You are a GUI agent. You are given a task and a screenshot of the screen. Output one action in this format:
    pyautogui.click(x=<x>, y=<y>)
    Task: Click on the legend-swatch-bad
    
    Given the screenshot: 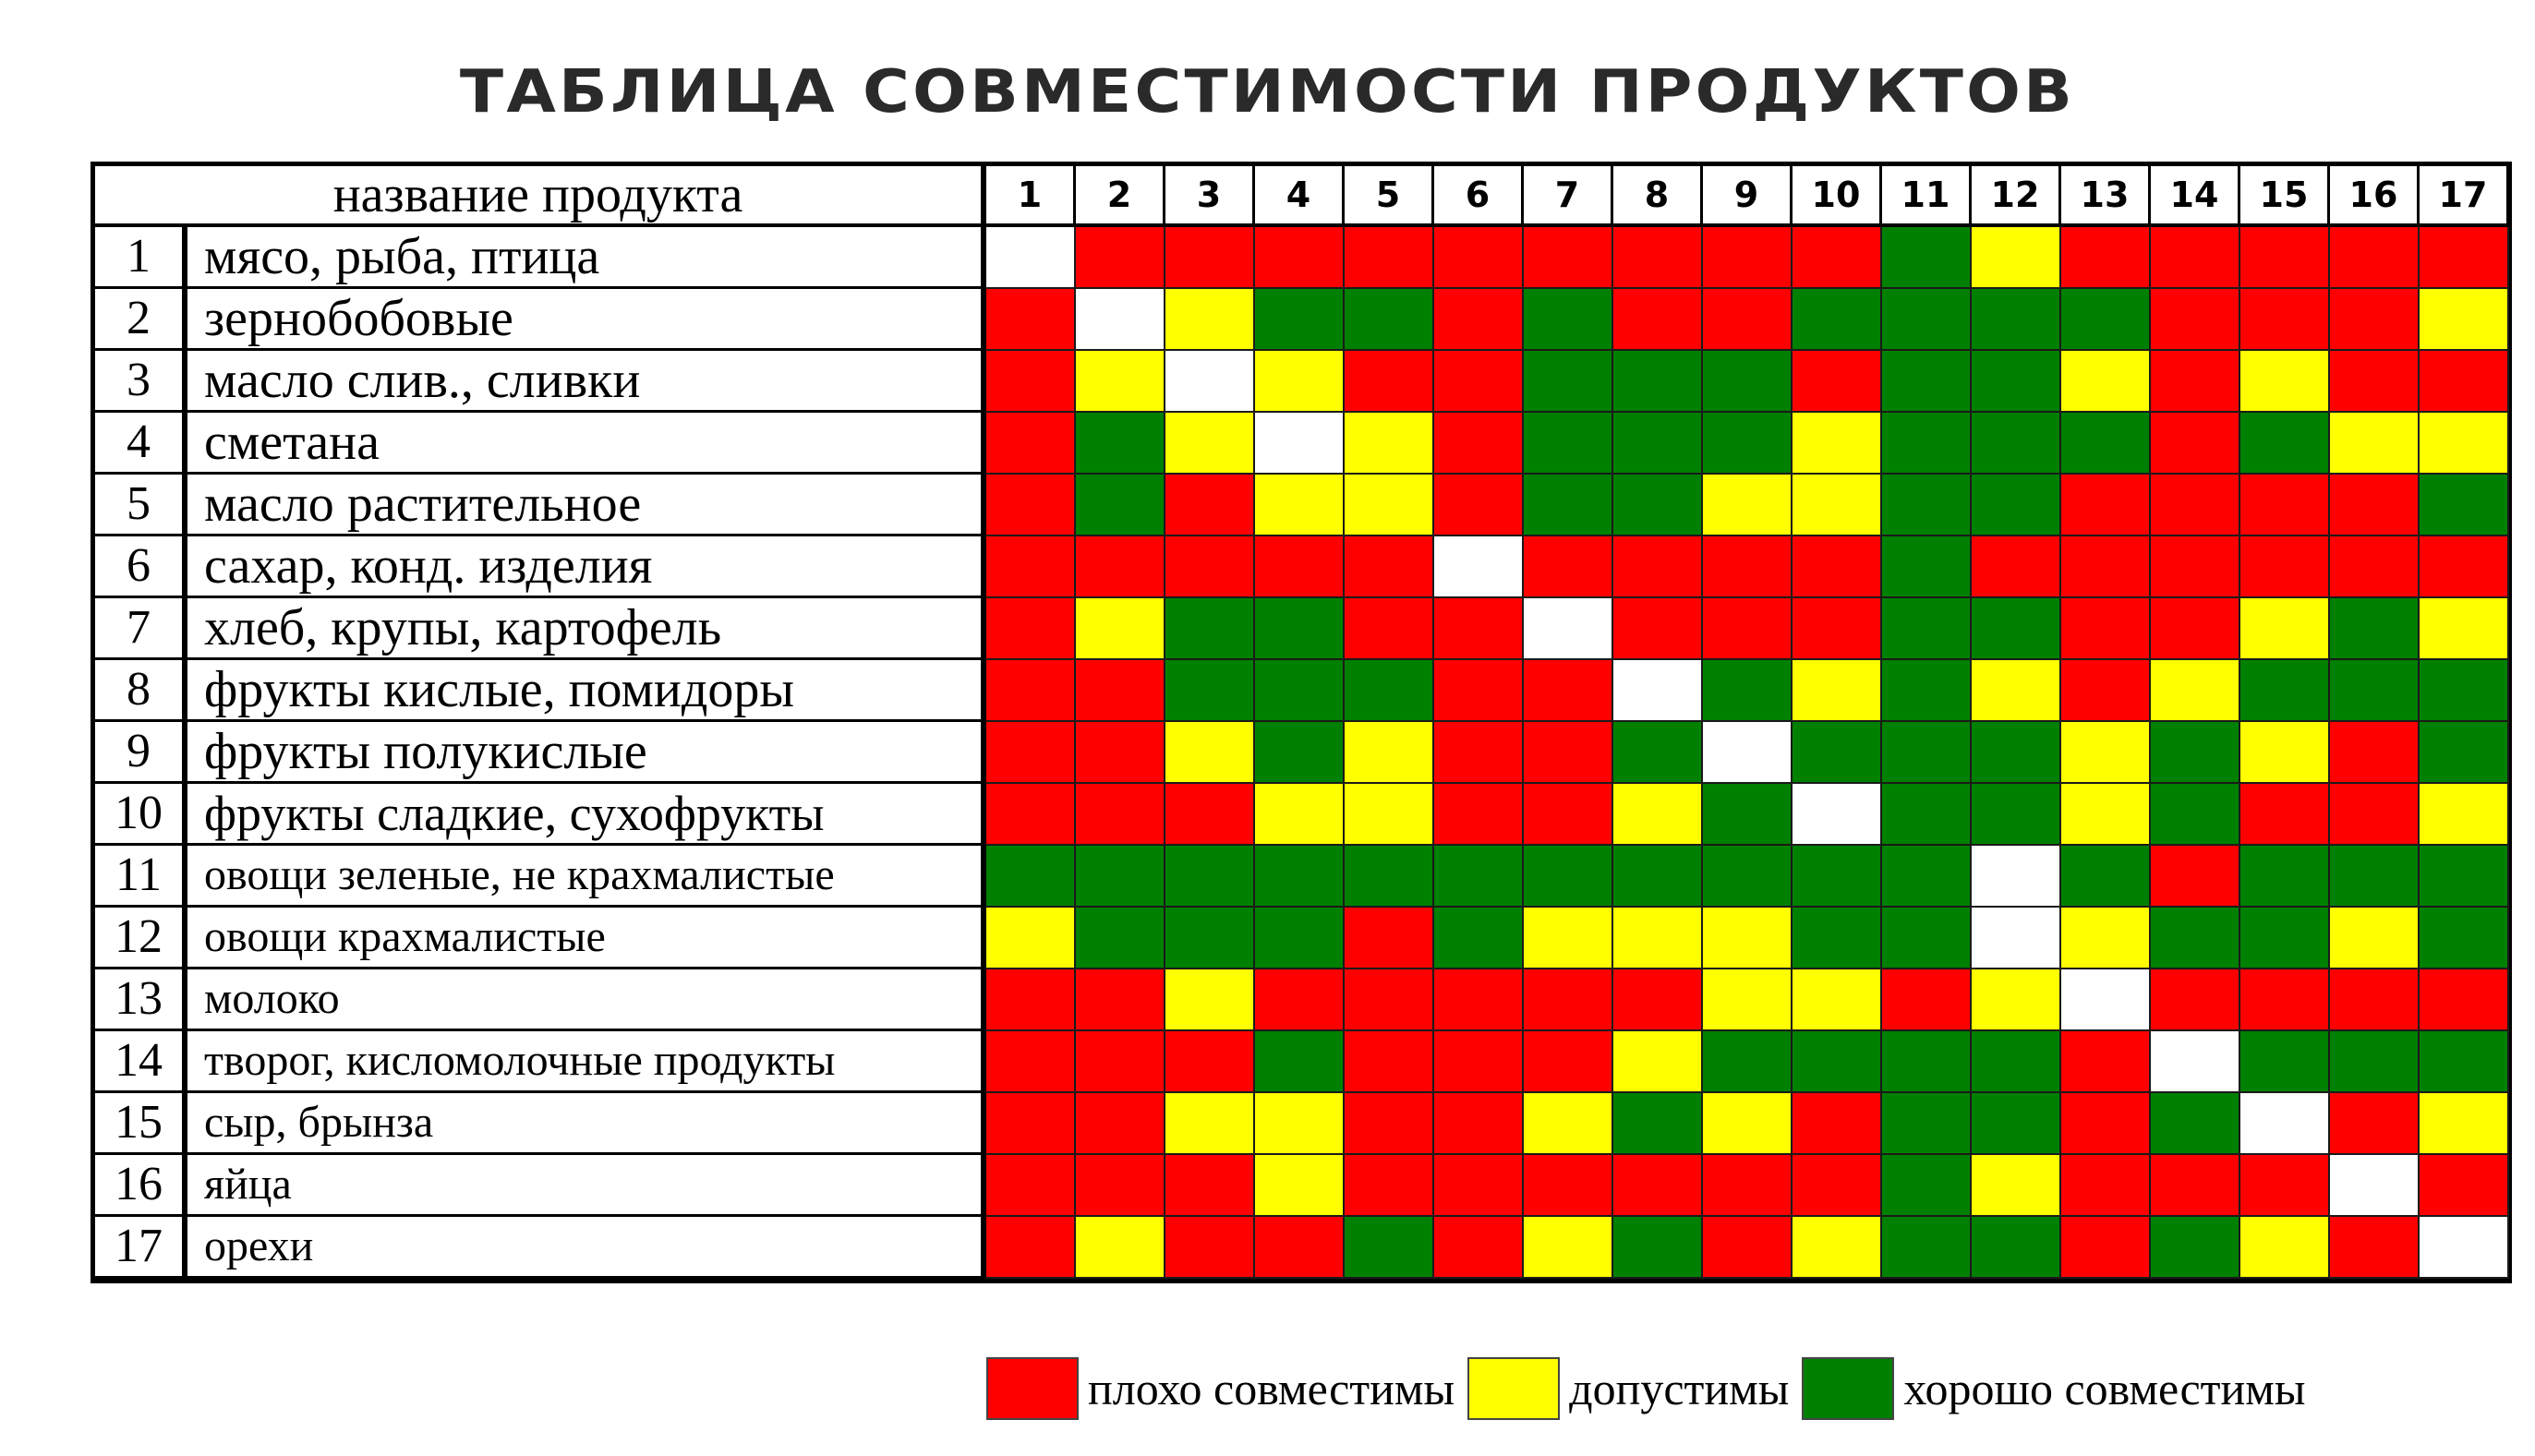 What is the action you would take?
    pyautogui.click(x=1032, y=1388)
    